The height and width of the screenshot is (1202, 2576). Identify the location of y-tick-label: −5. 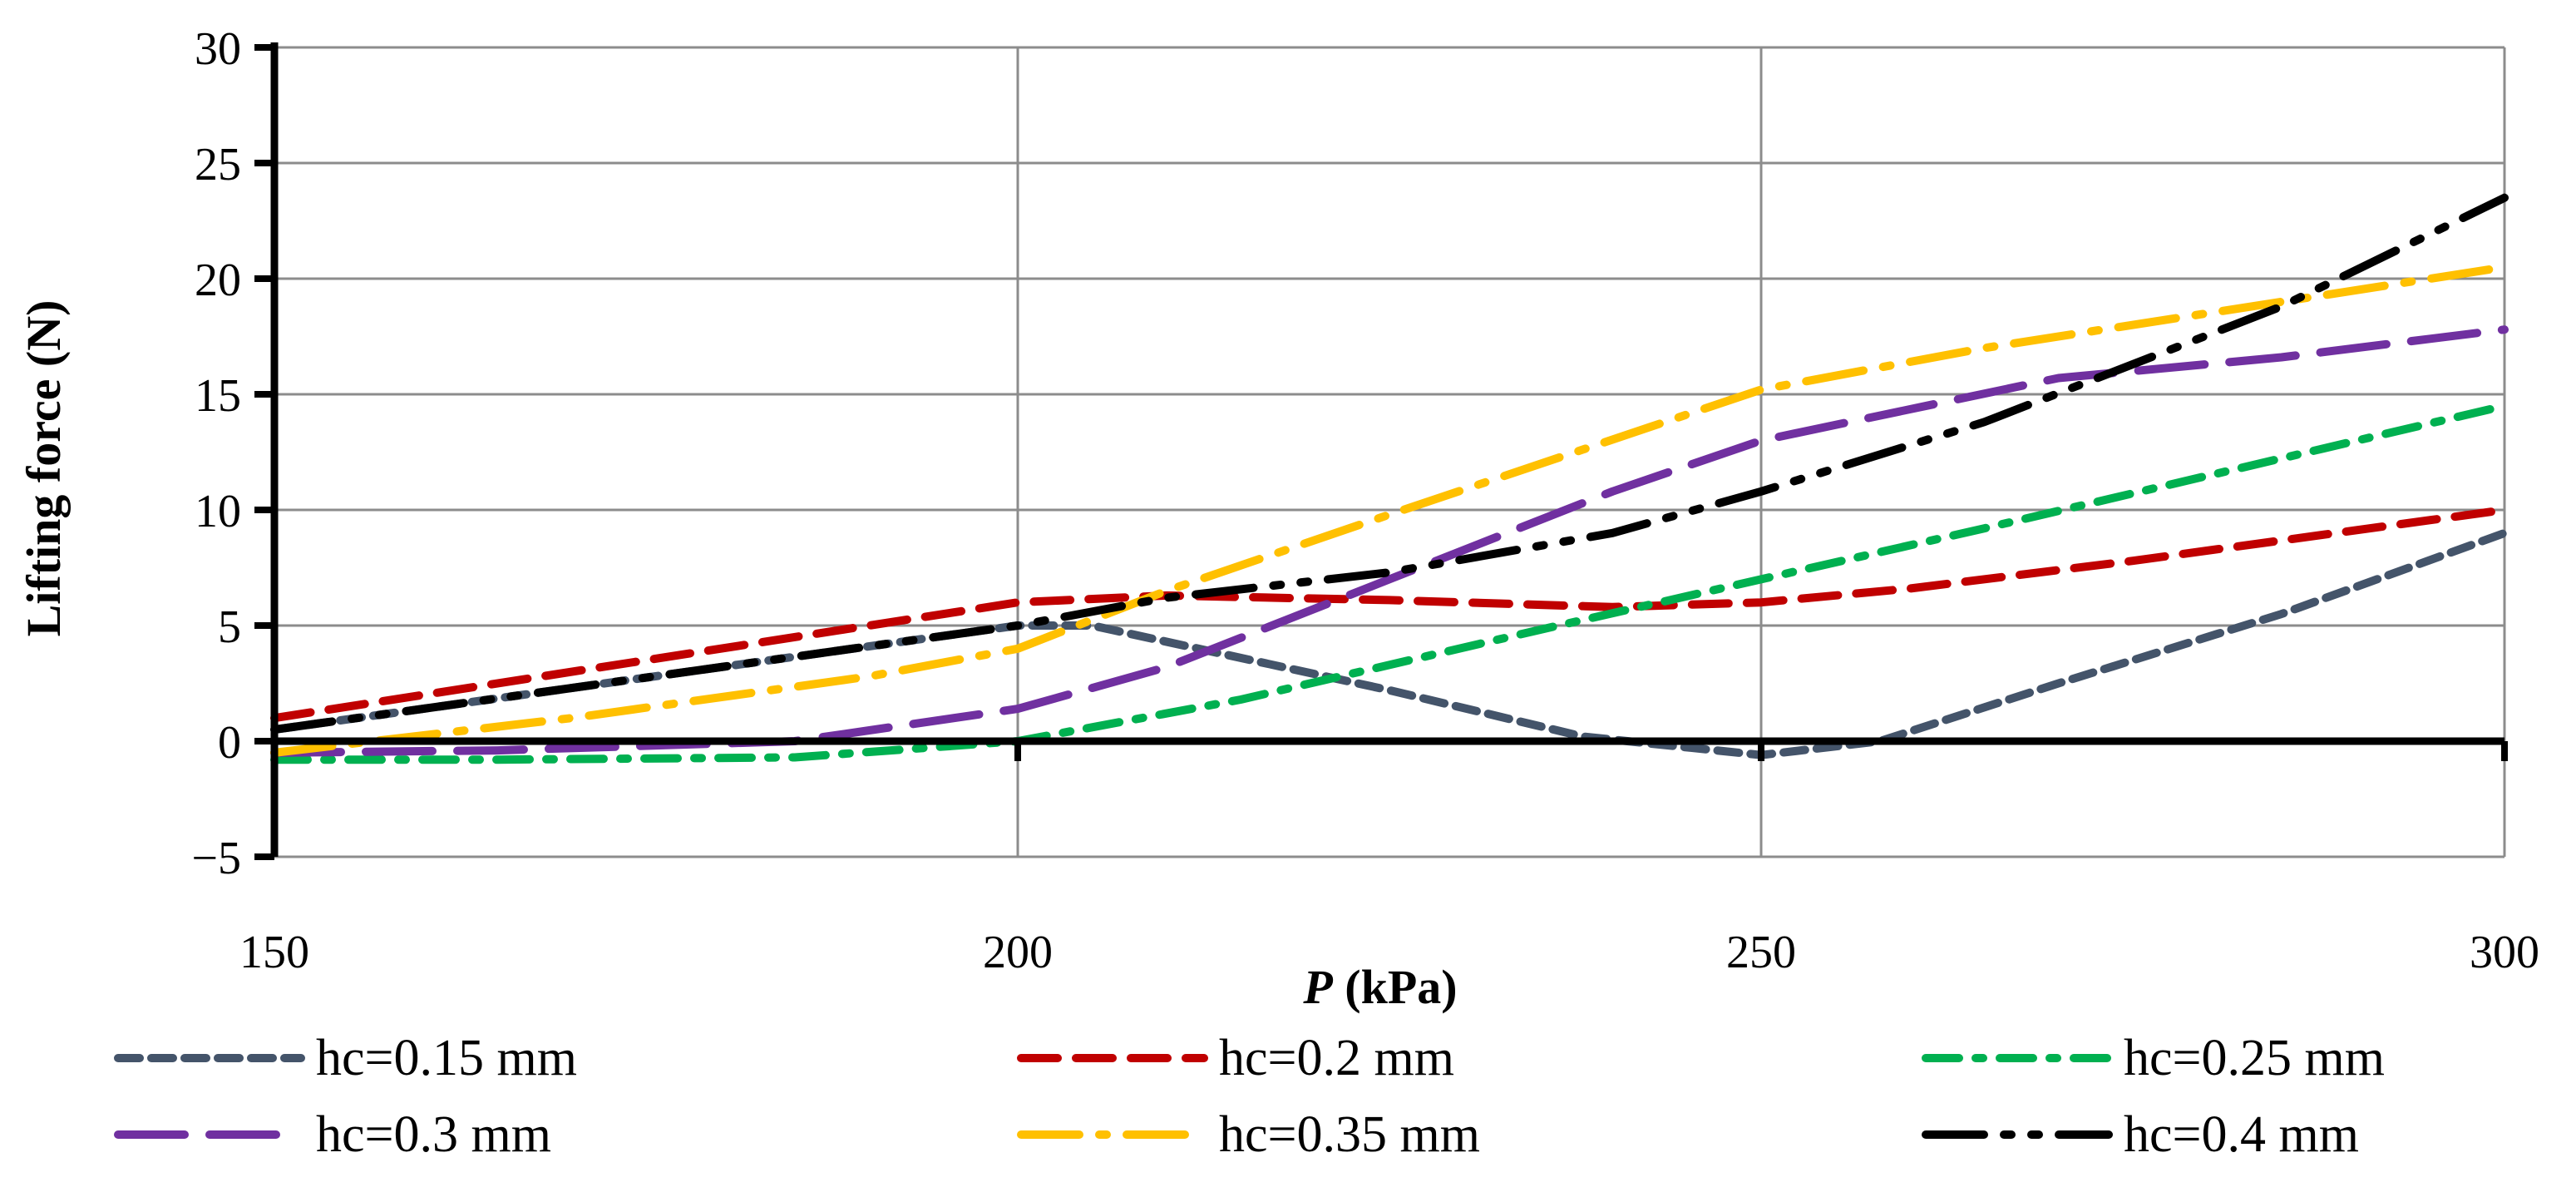
(216, 858).